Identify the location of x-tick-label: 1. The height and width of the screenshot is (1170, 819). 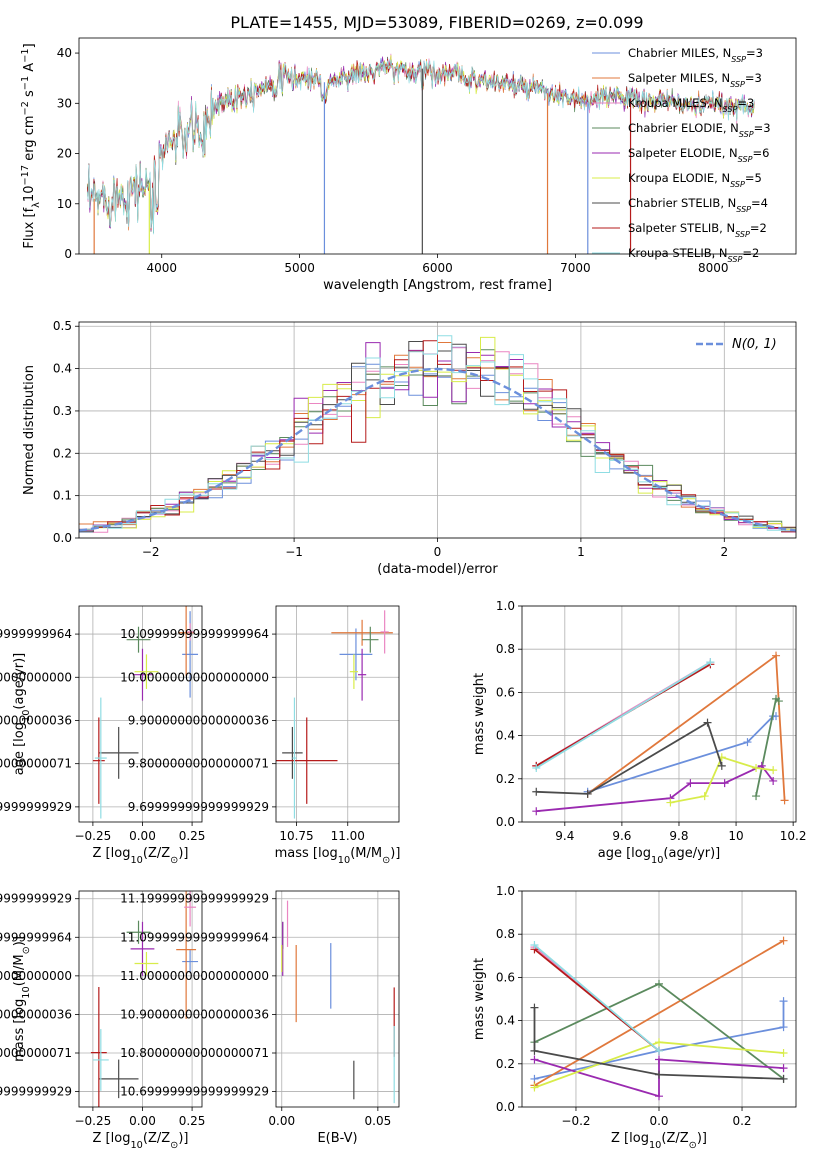
(581, 552).